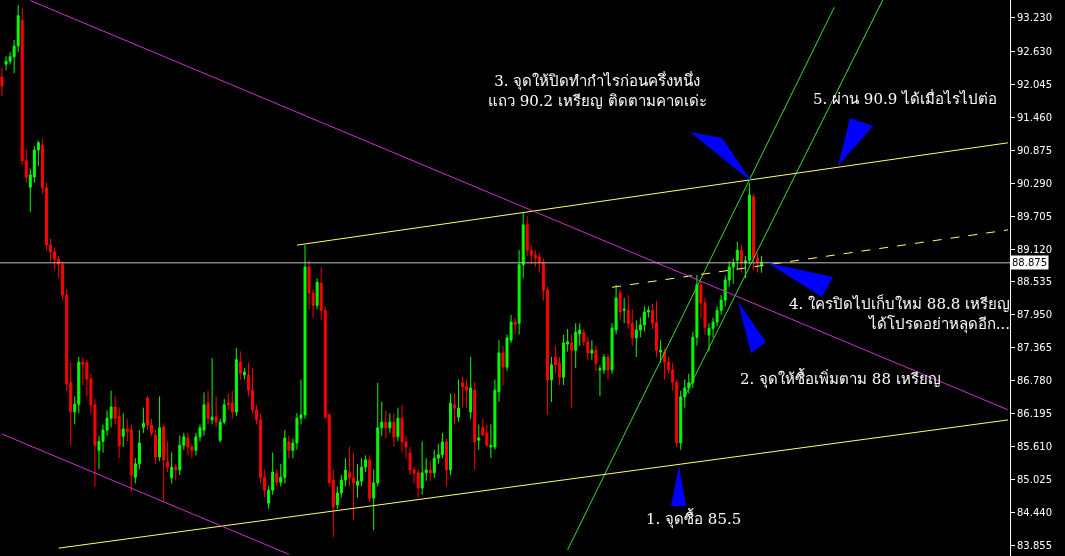 This screenshot has height=556, width=1065. Describe the element at coordinates (1034, 249) in the screenshot. I see `y-tick-label: 89.120` at that location.